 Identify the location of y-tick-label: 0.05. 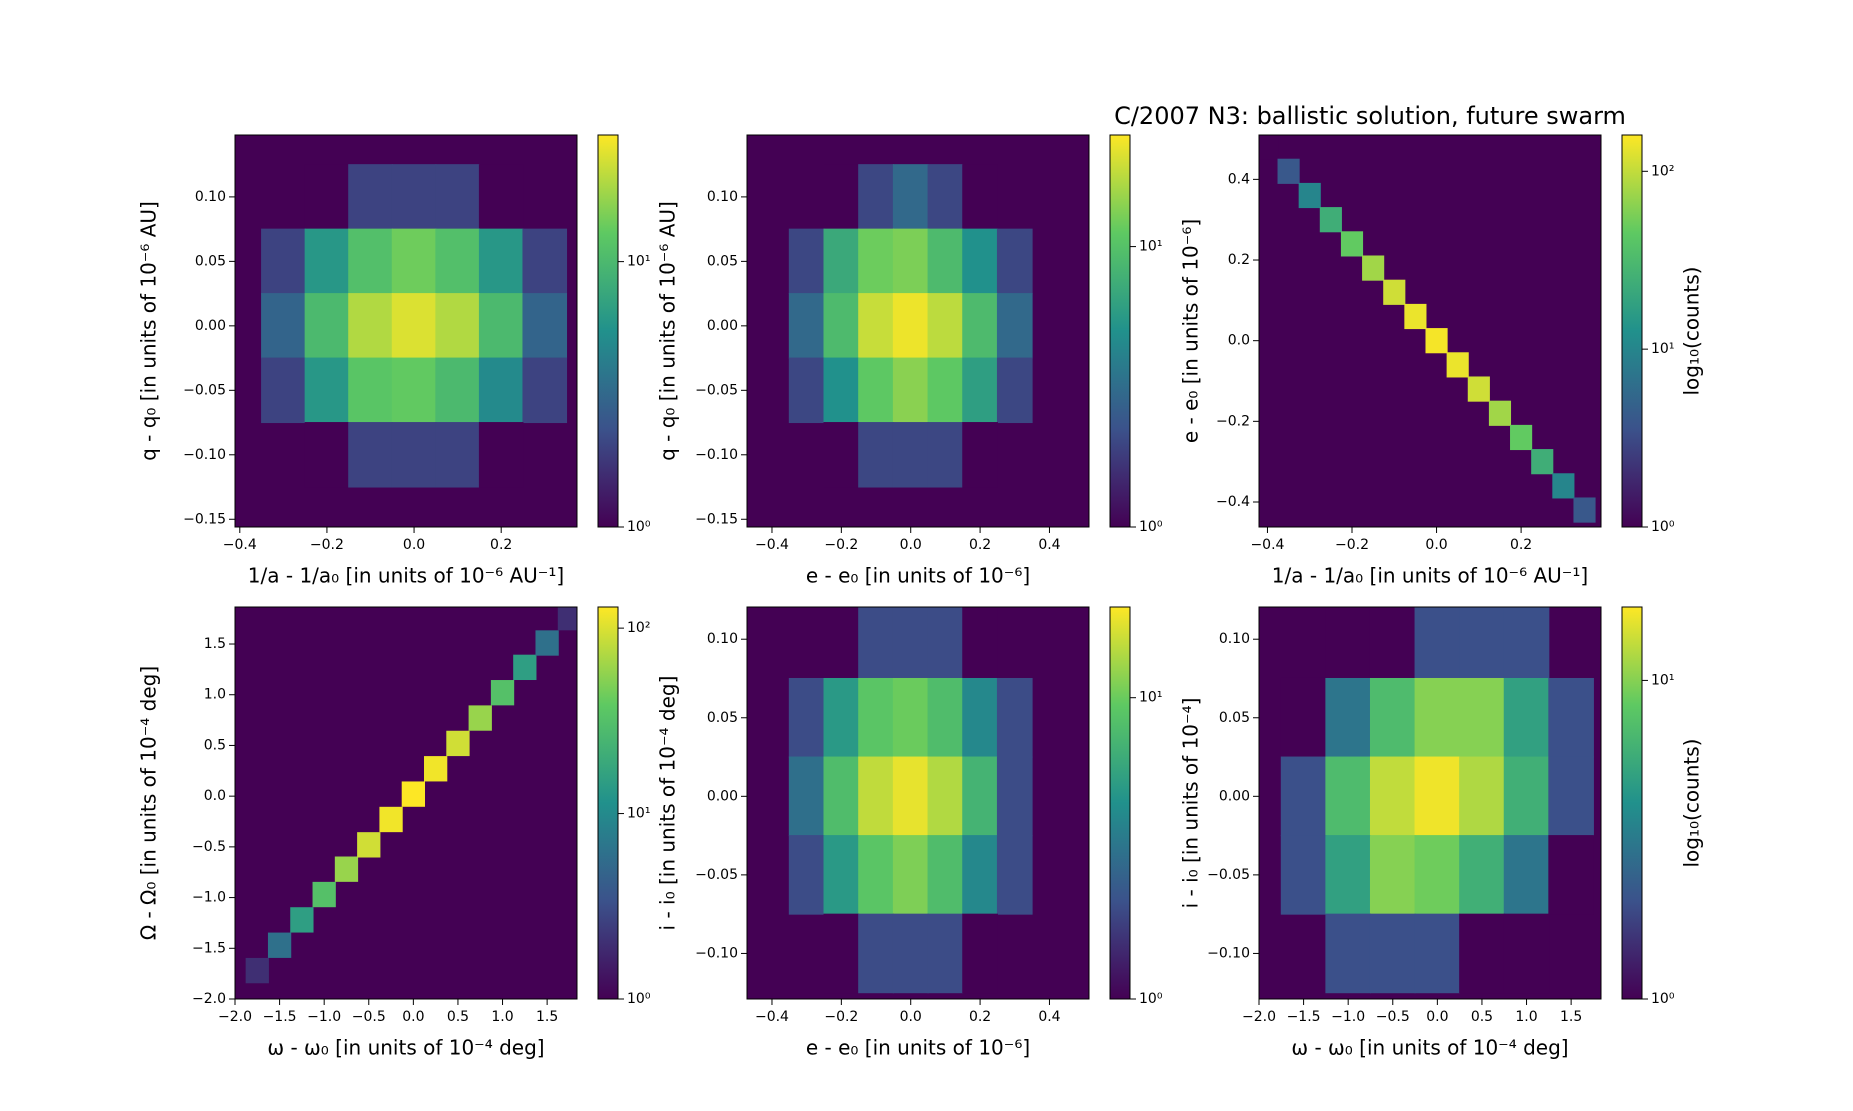
(1234, 718).